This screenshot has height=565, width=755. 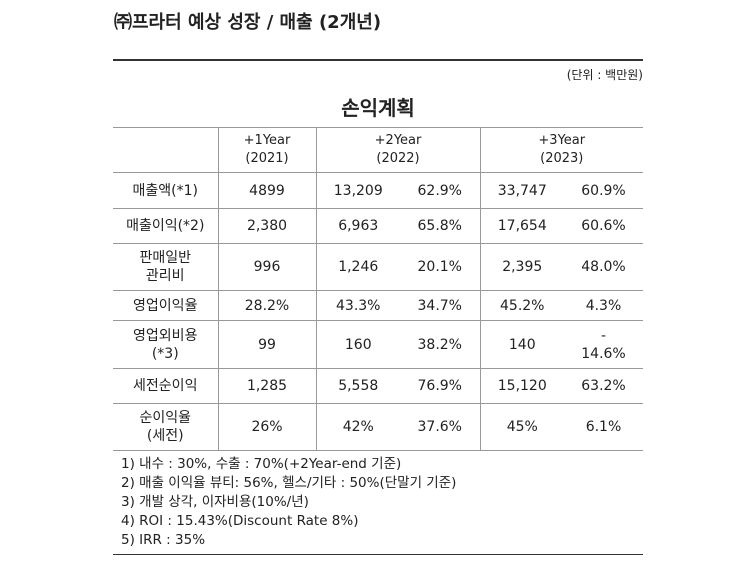 What do you see at coordinates (603, 353) in the screenshot?
I see `cell-line: 14.6%` at bounding box center [603, 353].